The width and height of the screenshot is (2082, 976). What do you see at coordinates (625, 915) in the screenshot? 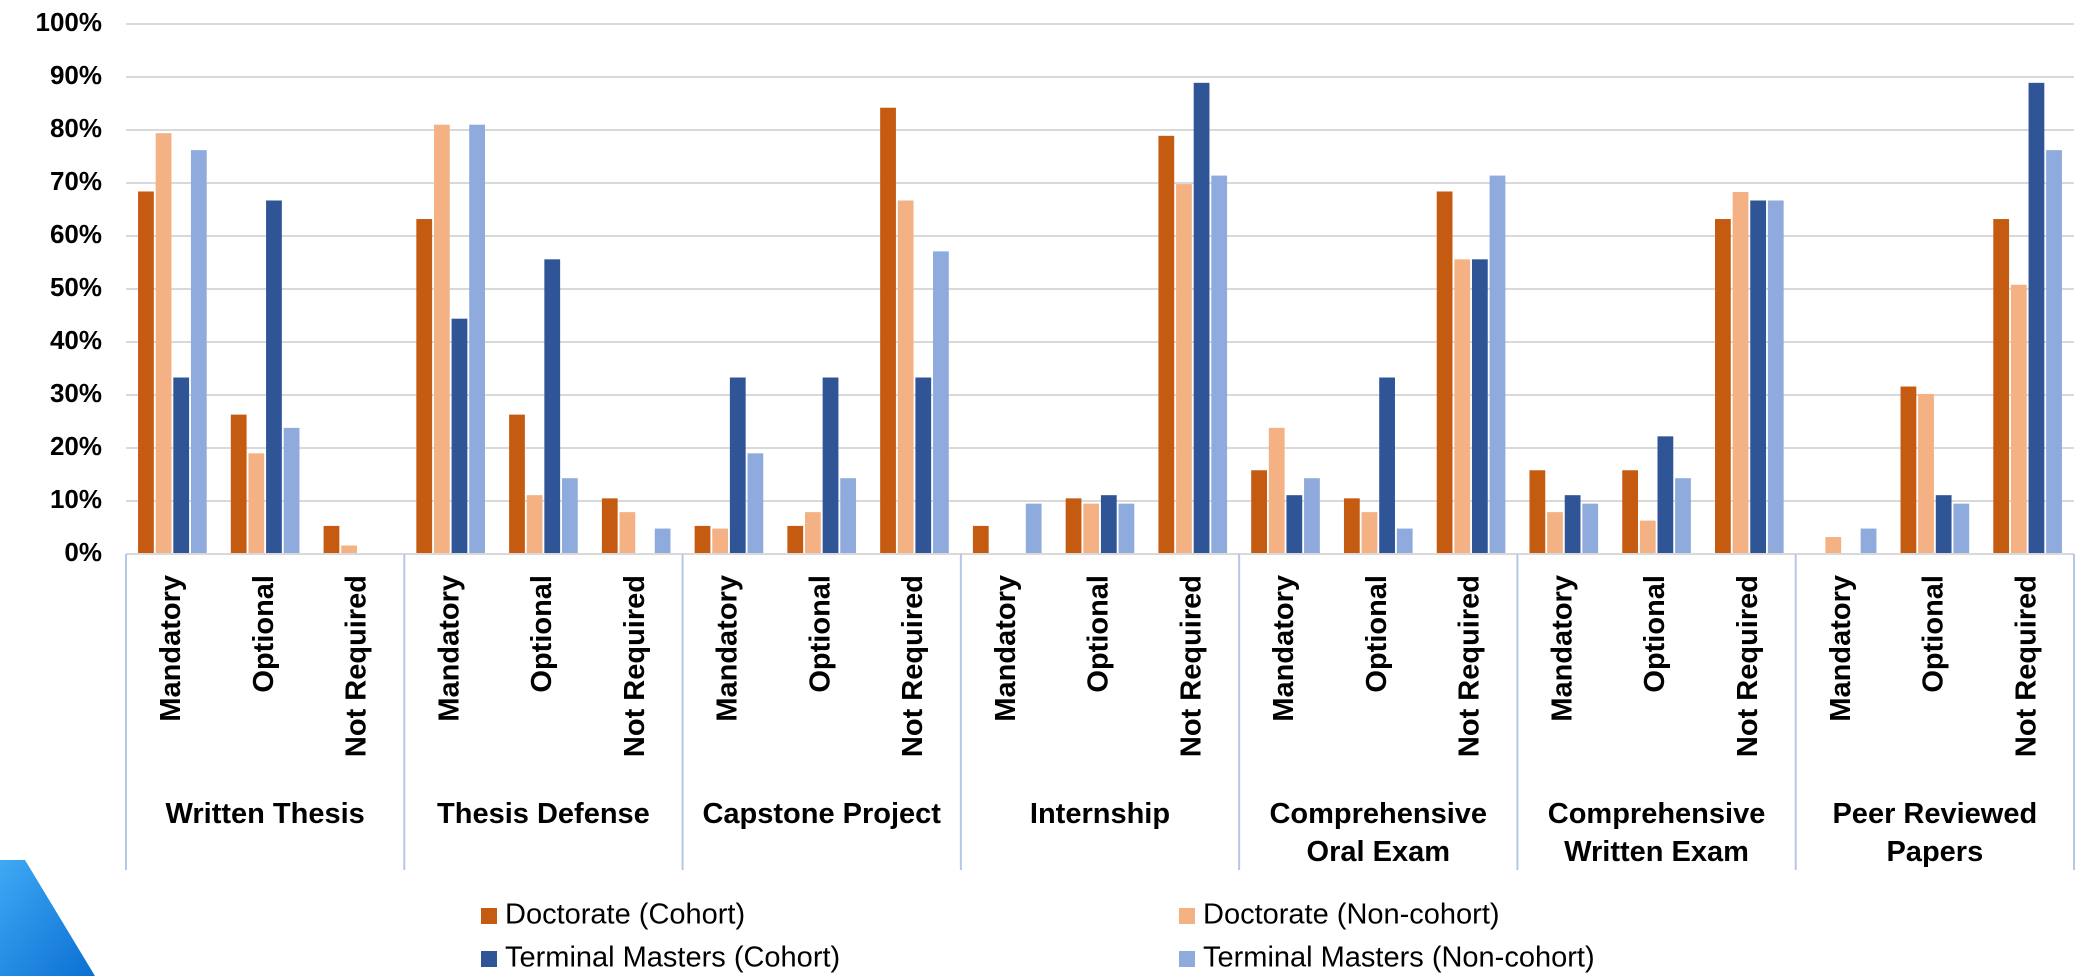
I see `legend-label: Doctorate (Cohort)` at bounding box center [625, 915].